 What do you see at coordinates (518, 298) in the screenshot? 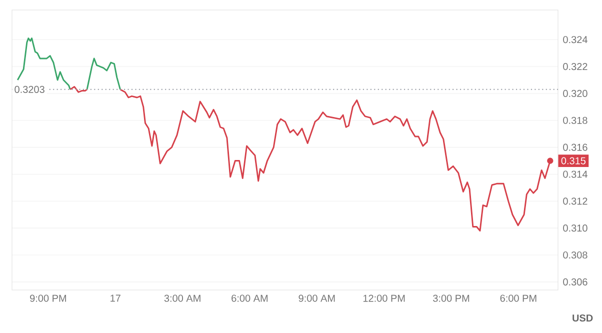
I see `x-tick-label: 6:00 PM` at bounding box center [518, 298].